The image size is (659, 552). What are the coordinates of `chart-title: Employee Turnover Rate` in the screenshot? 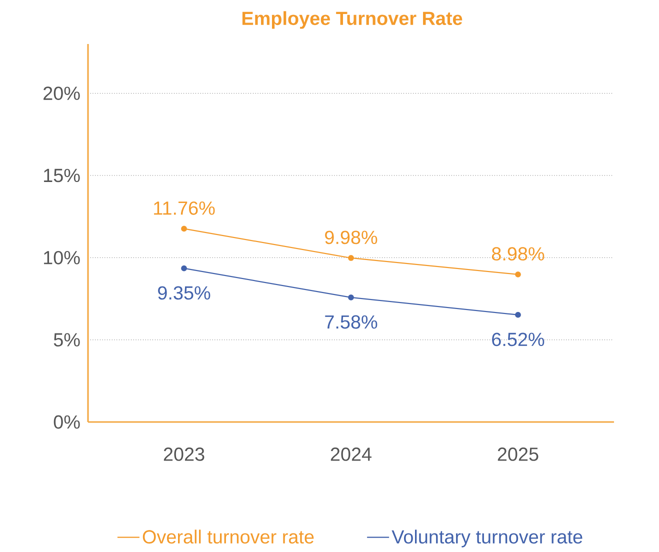 It's located at (352, 20).